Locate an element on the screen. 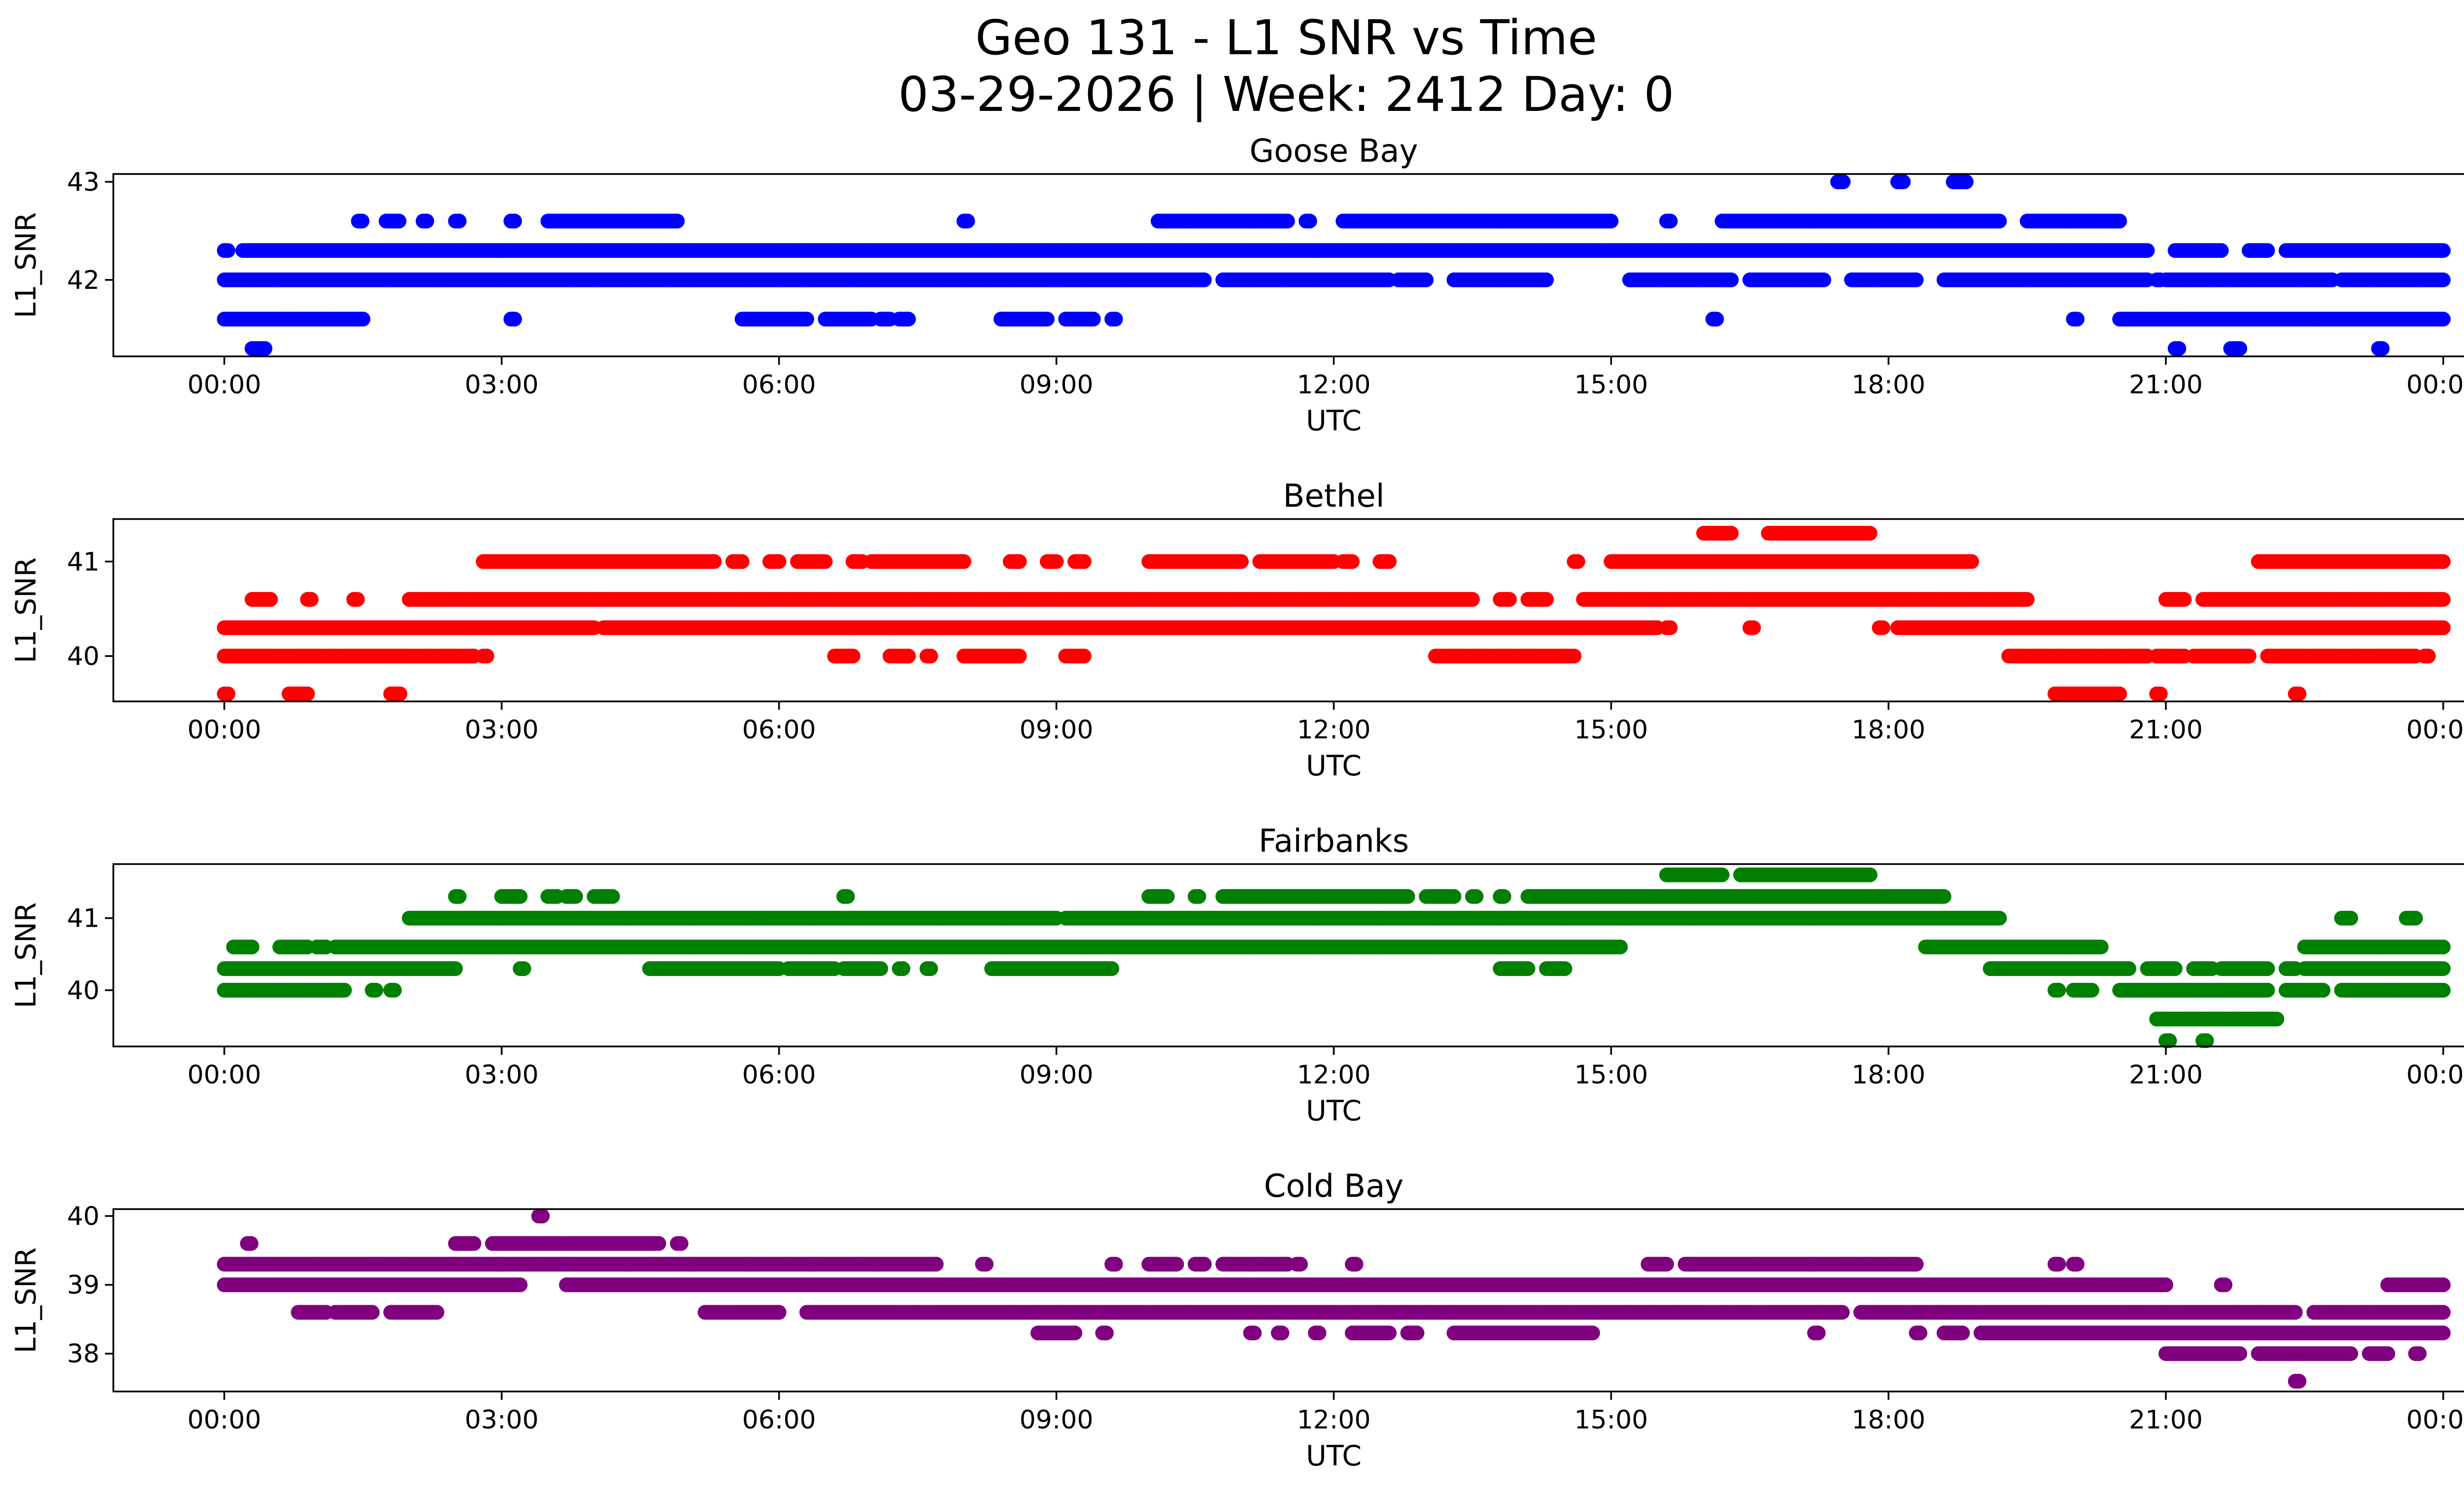 The width and height of the screenshot is (2464, 1495). x-tick-label: 12:00 is located at coordinates (1334, 385).